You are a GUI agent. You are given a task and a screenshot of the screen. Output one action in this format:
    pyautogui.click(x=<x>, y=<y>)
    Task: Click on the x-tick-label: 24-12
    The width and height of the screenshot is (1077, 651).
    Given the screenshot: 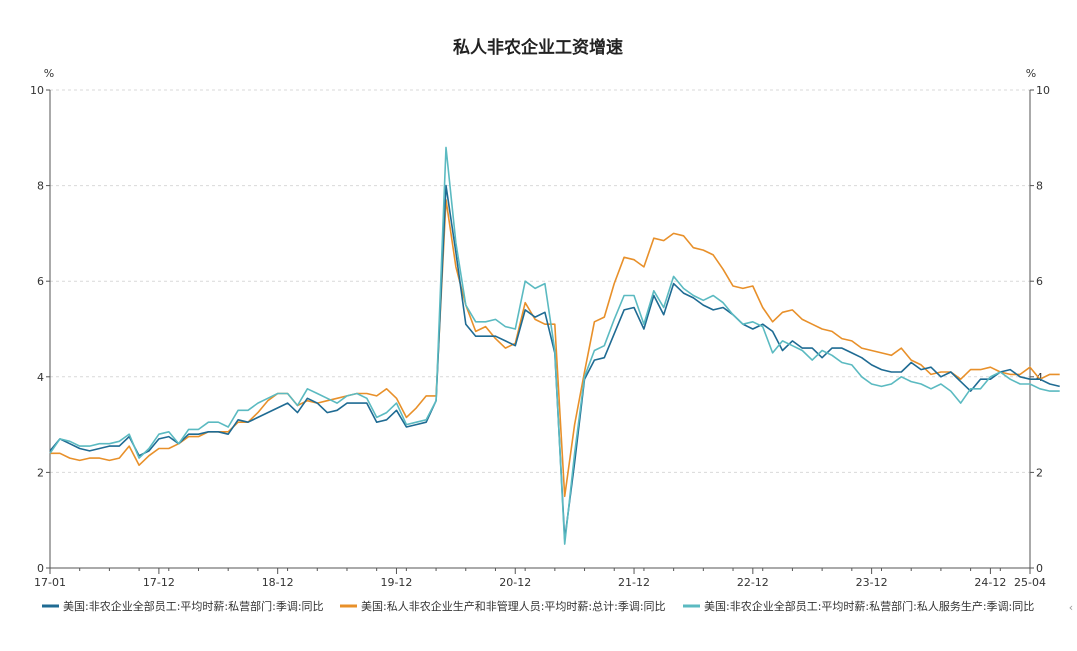 What is the action you would take?
    pyautogui.click(x=990, y=582)
    